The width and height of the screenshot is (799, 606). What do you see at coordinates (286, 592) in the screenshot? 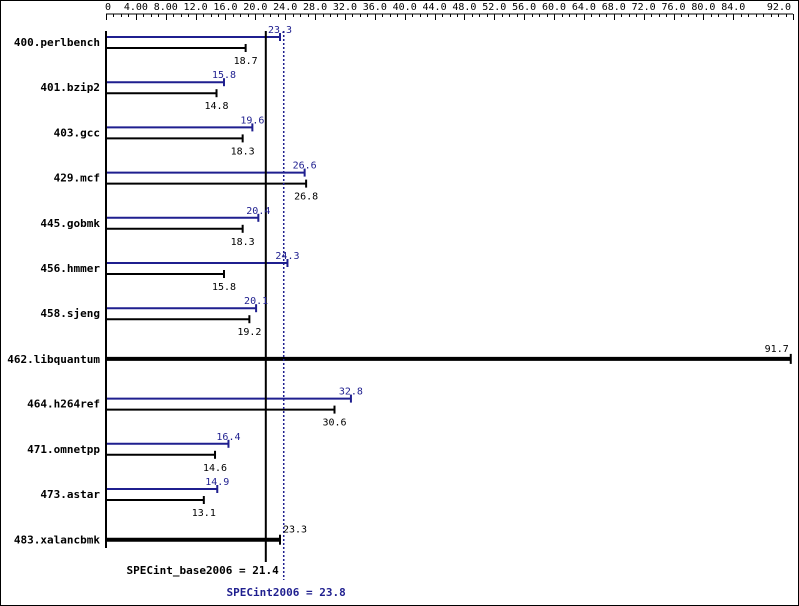
I see `summary-peak-label: SPECint2006 = 23.8` at bounding box center [286, 592].